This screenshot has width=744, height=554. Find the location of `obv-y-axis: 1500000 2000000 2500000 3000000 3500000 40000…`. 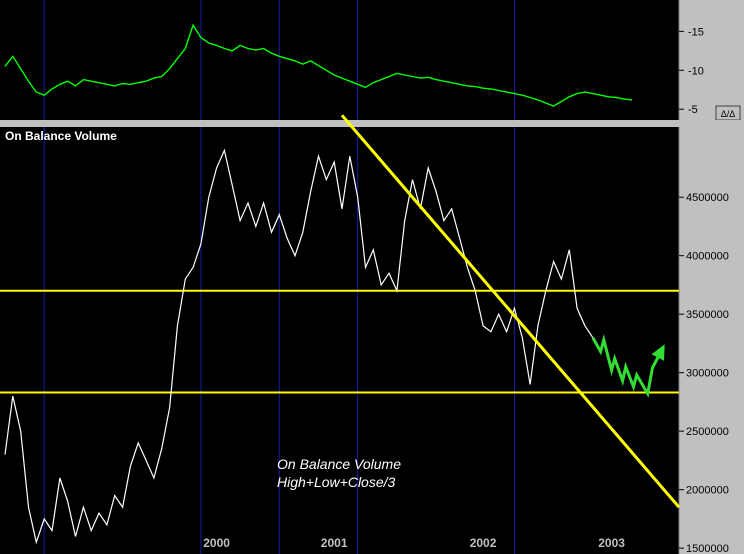

obv-y-axis: 1500000 2000000 2500000 3000000 3500000 40000… is located at coordinates (704, 373).